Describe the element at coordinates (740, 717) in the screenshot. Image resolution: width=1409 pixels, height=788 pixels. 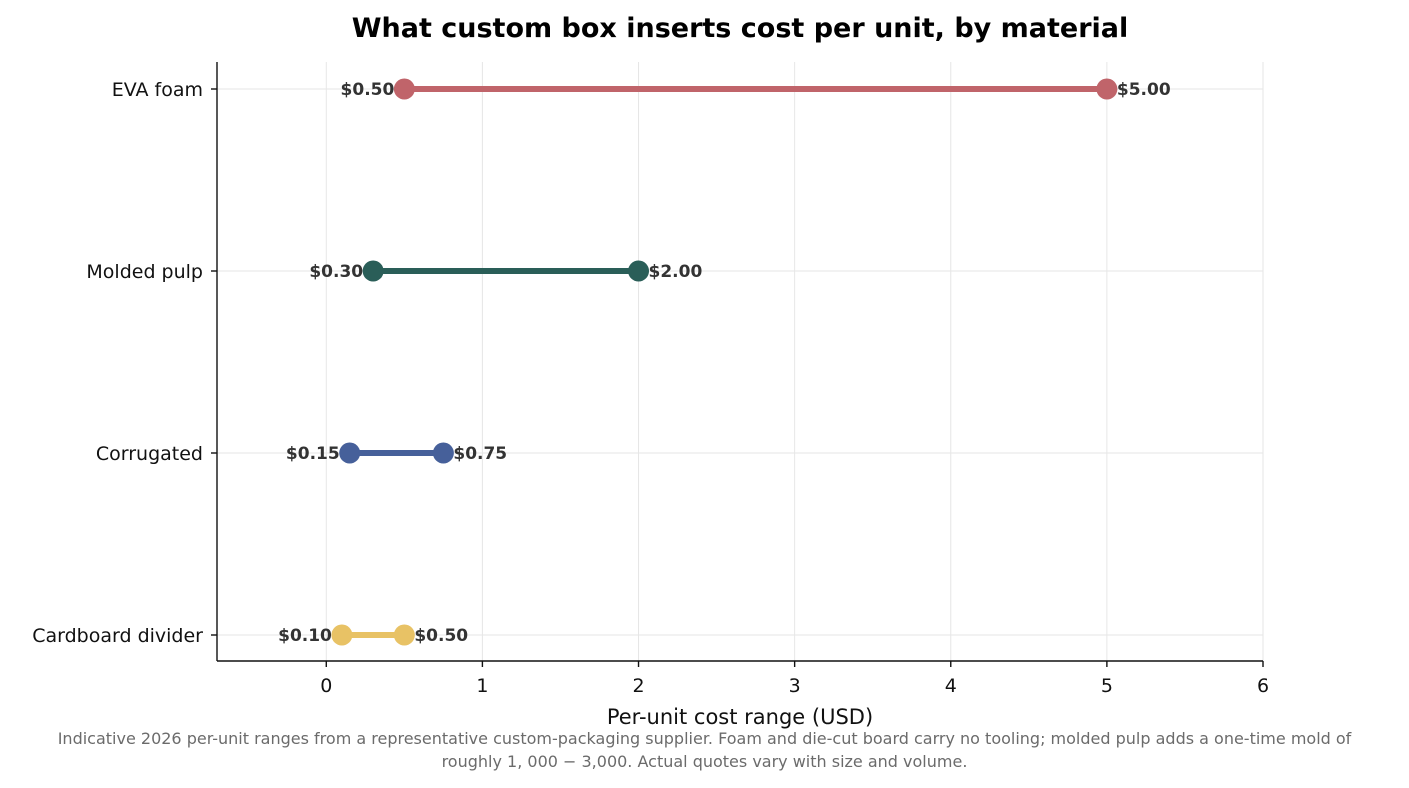
I see `x-axis-label: Per-unit cost range (USD)` at that location.